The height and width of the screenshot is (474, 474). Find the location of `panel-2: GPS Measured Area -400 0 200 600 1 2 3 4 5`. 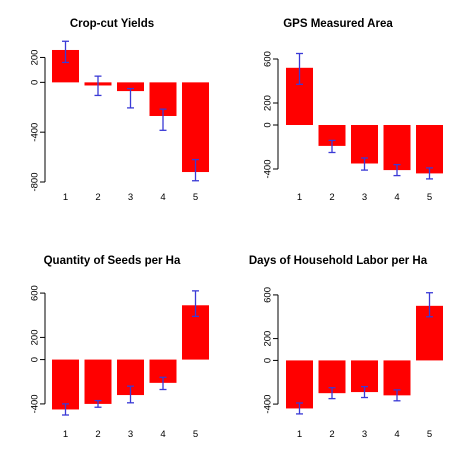

panel-2: GPS Measured Area -400 0 200 600 1 2 3 4 5 is located at coordinates (353, 110).